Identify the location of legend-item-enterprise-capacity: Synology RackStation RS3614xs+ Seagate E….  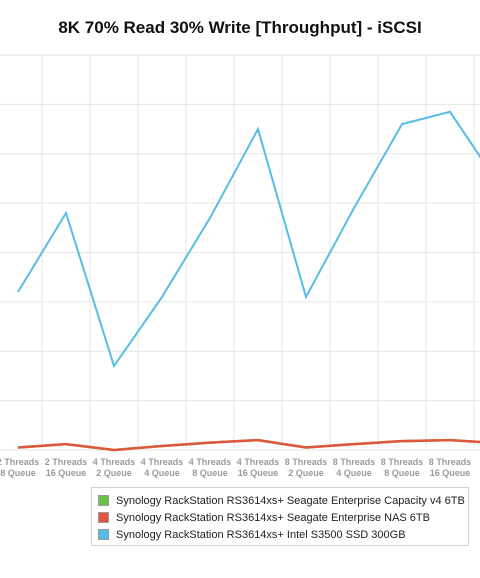
(283, 500).